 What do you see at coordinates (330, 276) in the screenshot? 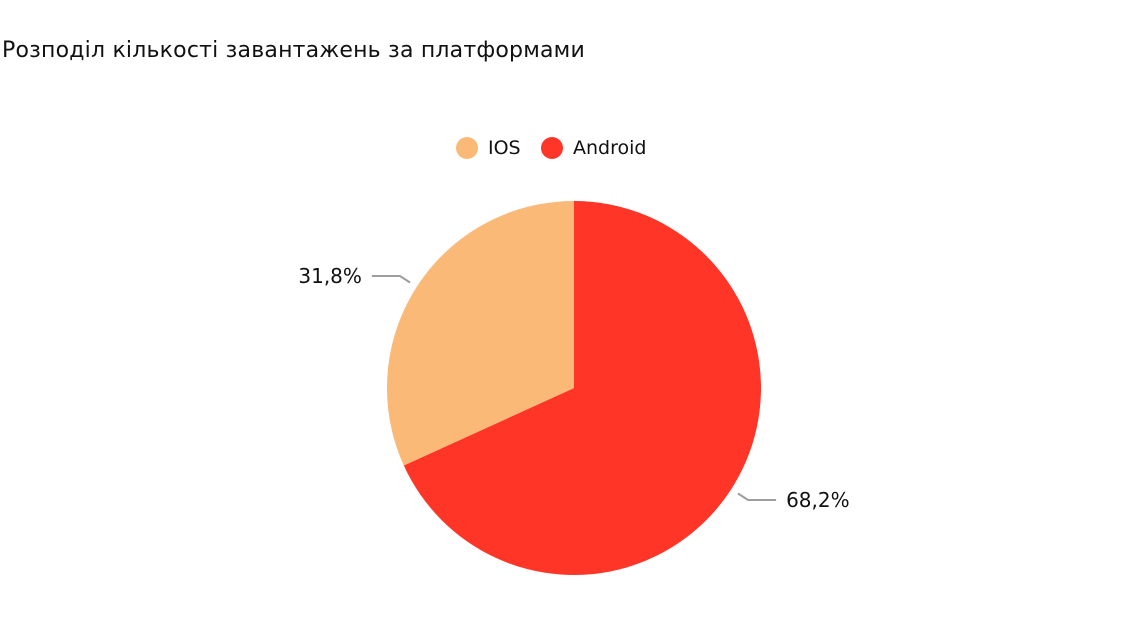
I see `data-label-ios: 31,8%` at bounding box center [330, 276].